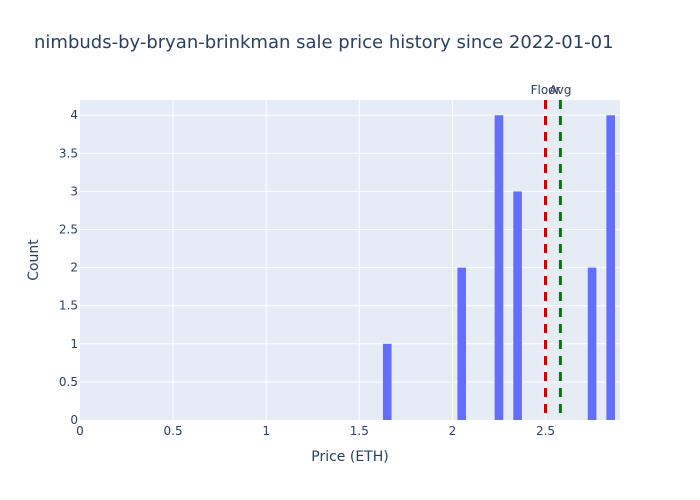  I want to click on x-tick-label: 2.5, so click(545, 431).